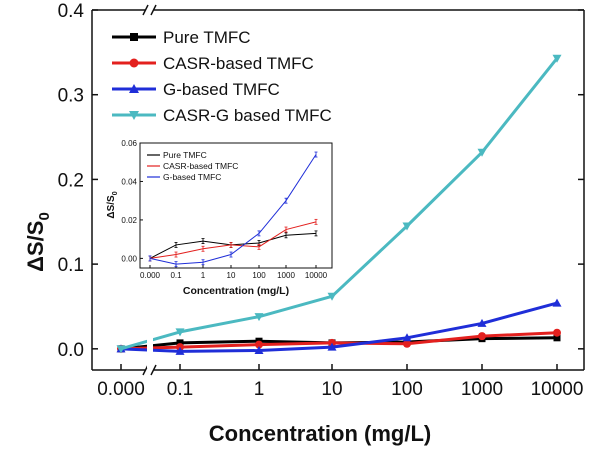 Image resolution: width=600 pixels, height=451 pixels. Describe the element at coordinates (129, 143) in the screenshot. I see `inset-y-tick-label: 0.06` at that location.